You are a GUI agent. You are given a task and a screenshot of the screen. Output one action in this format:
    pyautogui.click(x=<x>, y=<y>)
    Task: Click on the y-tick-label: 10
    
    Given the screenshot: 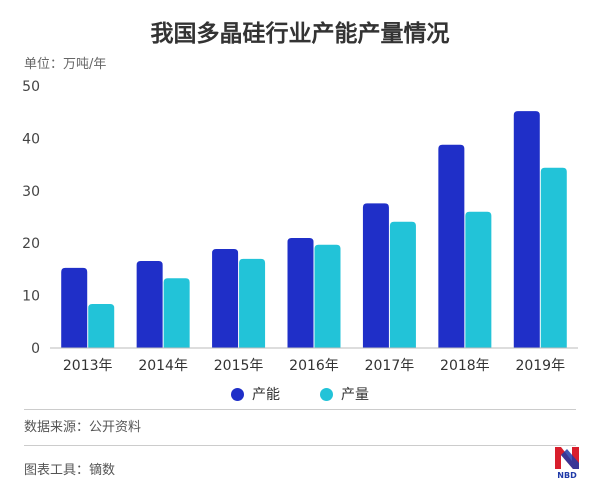 What is the action you would take?
    pyautogui.click(x=31, y=297)
    